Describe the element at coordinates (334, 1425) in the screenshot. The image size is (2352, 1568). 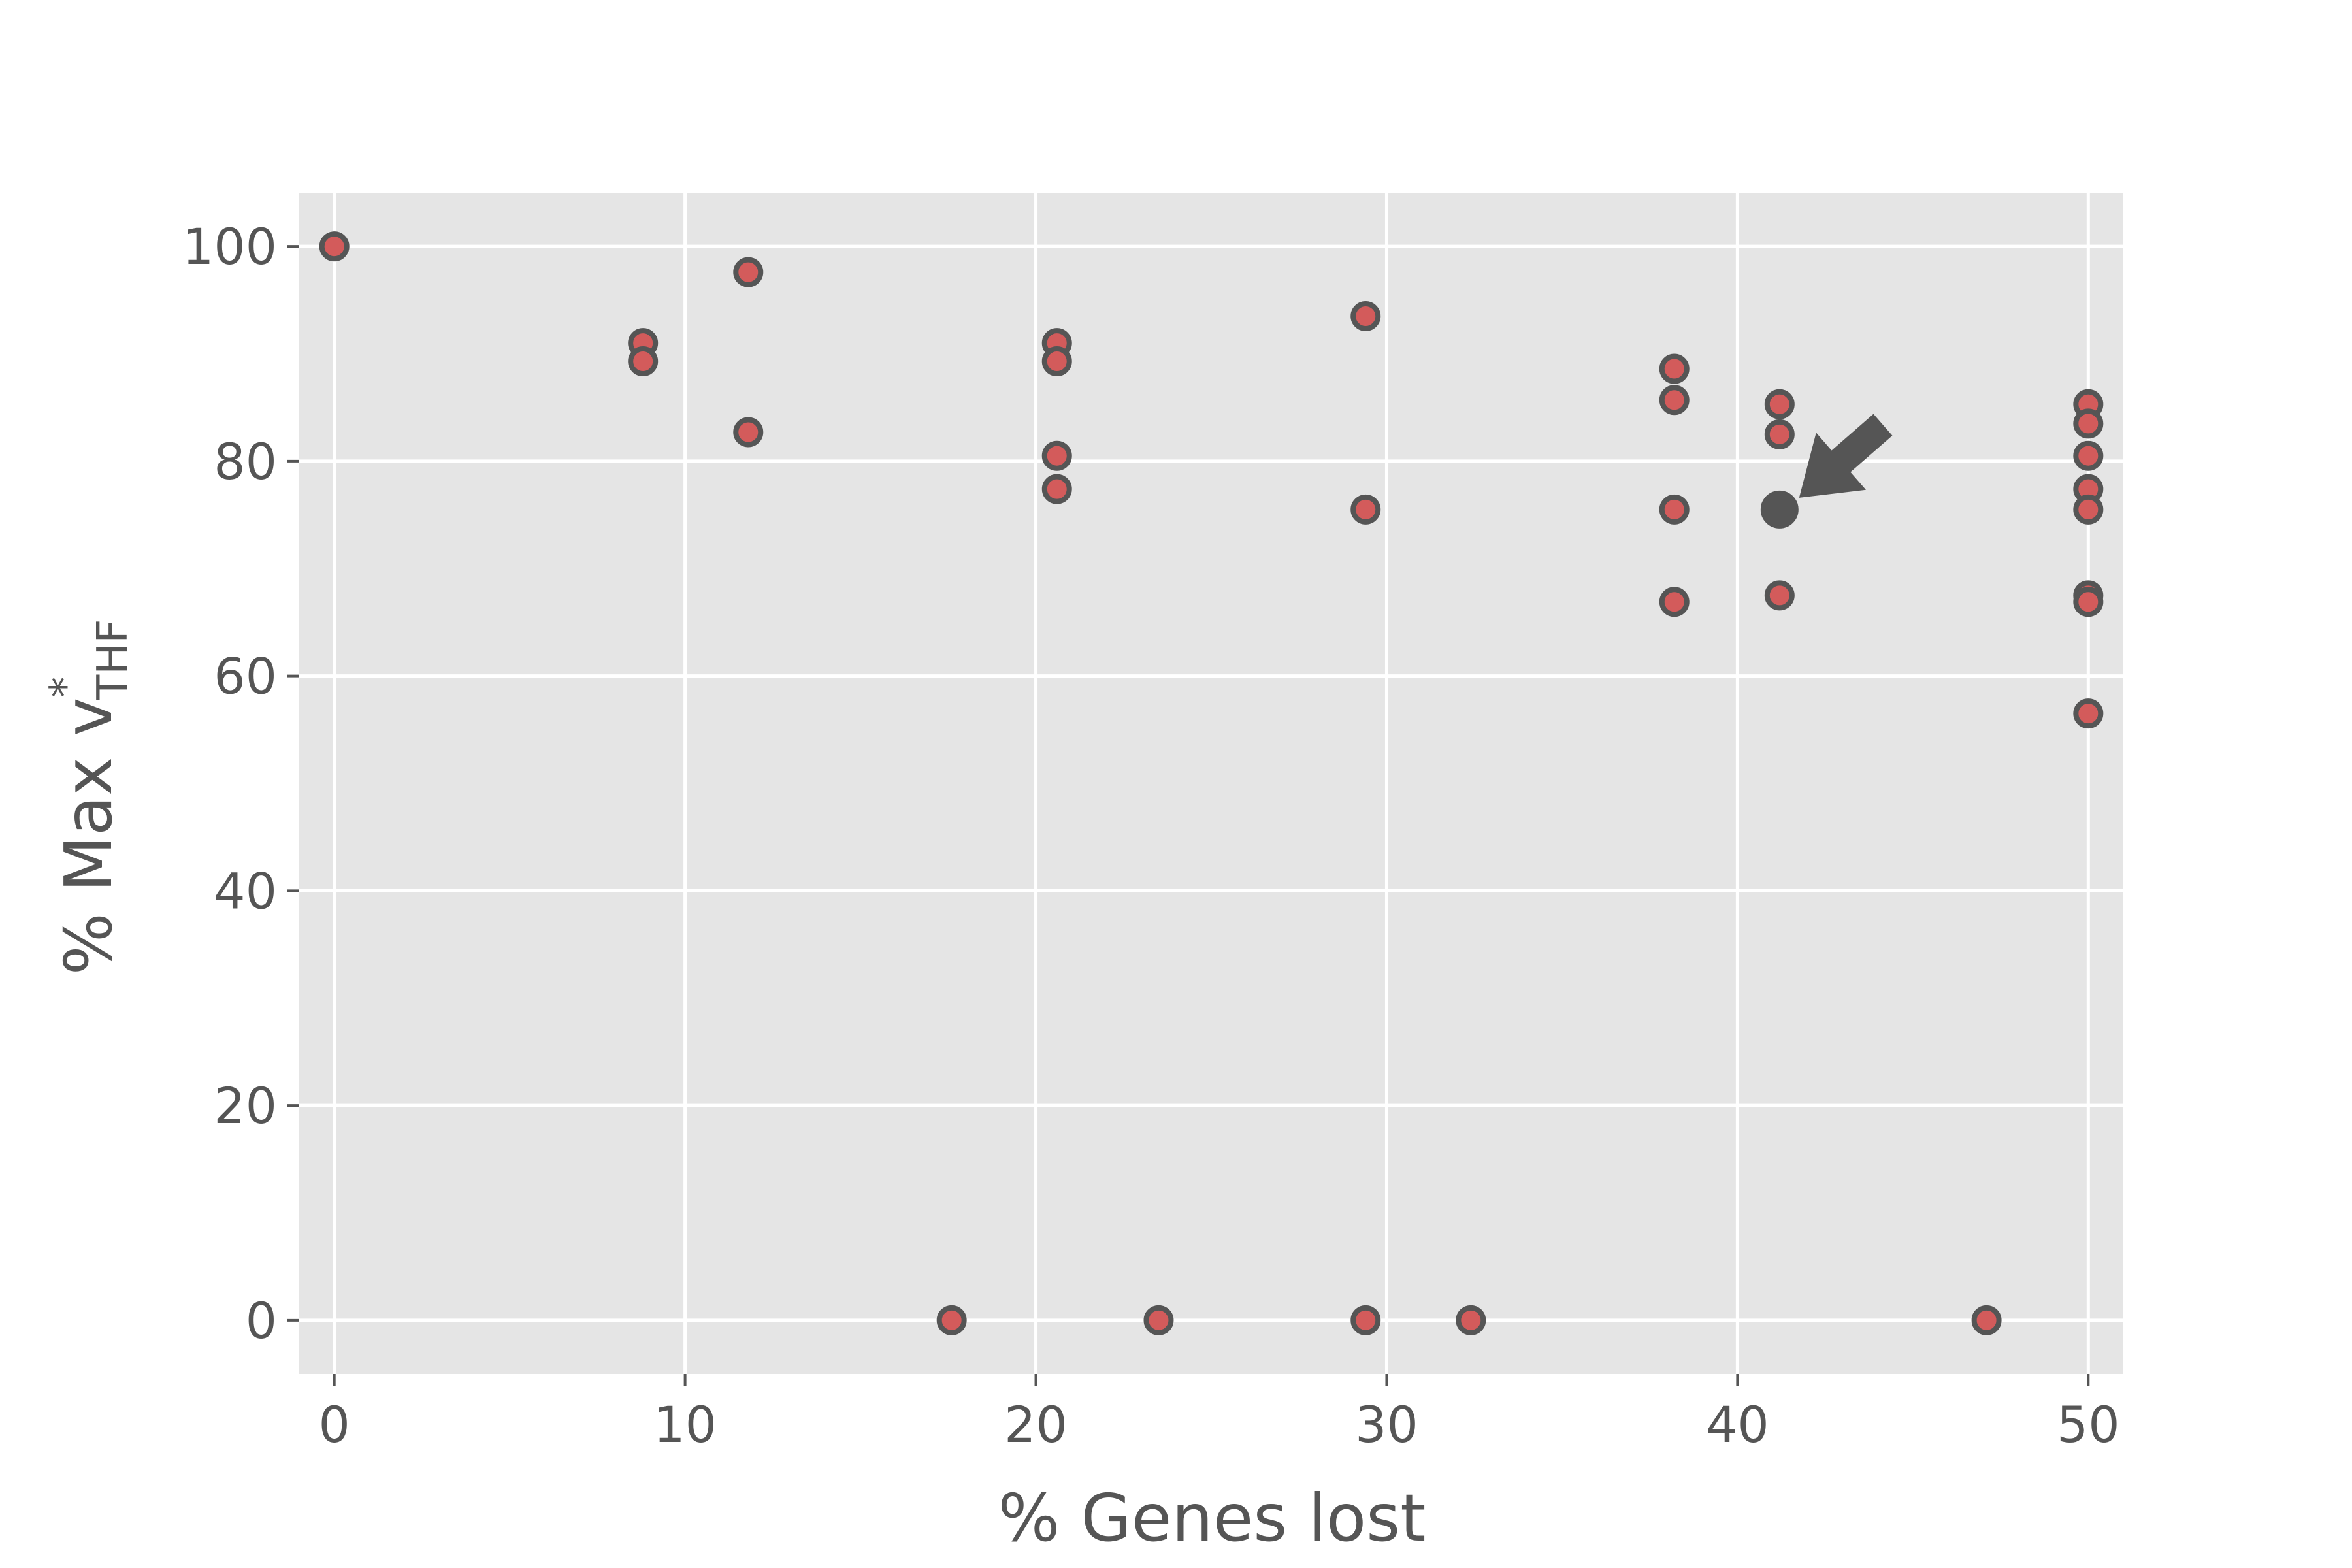
I see `x-tick-label-0: 0` at that location.